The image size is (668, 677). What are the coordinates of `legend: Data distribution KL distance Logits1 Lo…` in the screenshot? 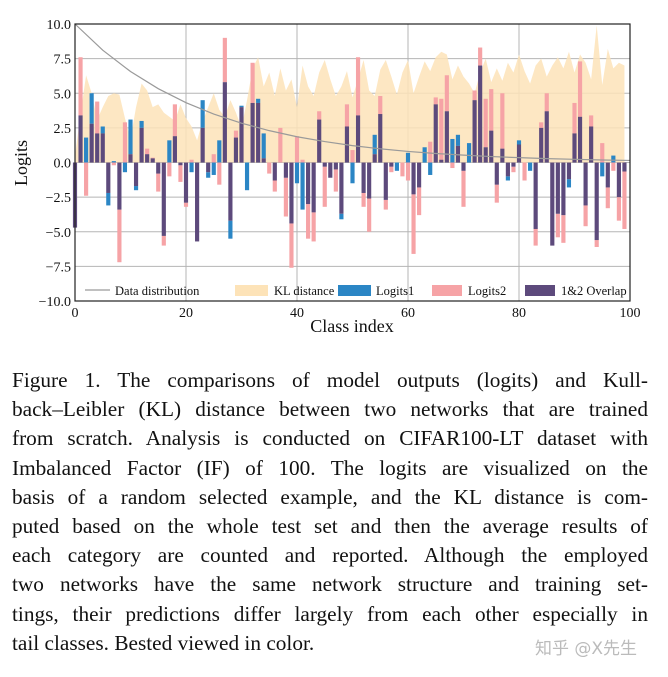 It's located at (356, 291).